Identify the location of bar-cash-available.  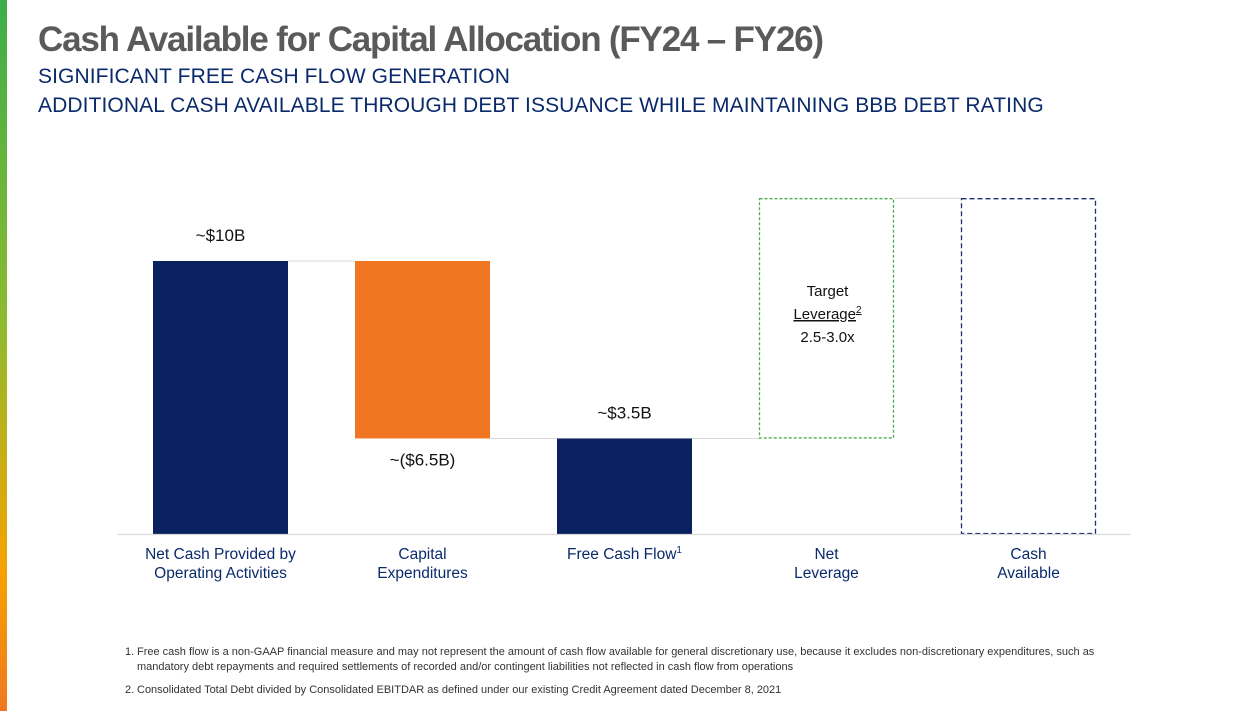
(1028, 366).